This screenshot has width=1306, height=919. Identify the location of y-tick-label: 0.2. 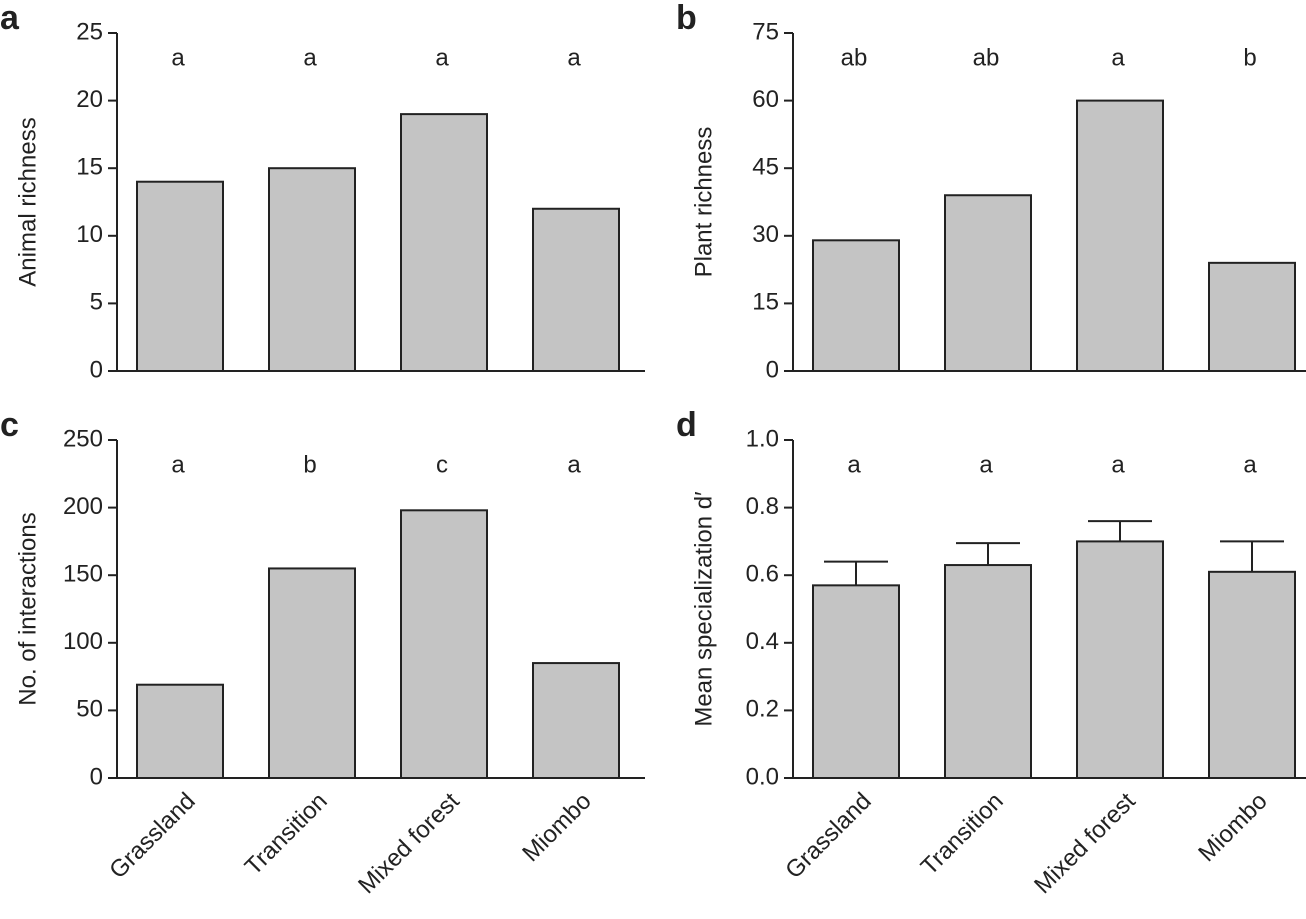
(762, 709).